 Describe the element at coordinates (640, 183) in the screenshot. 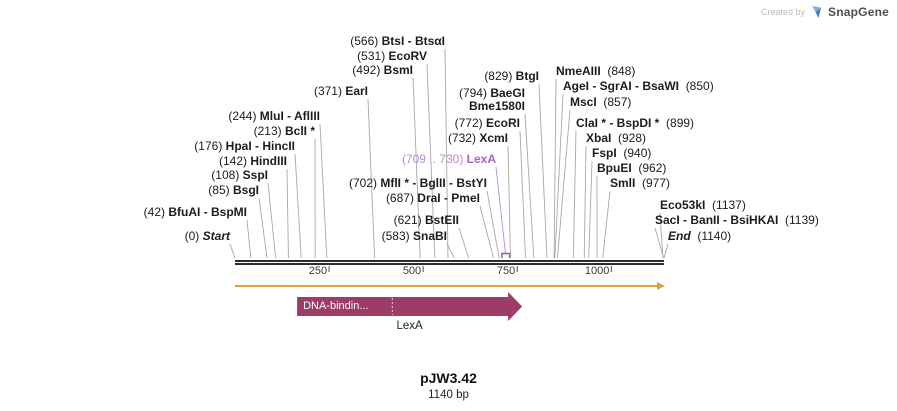

I see `label-smli: SmlI (977)` at that location.